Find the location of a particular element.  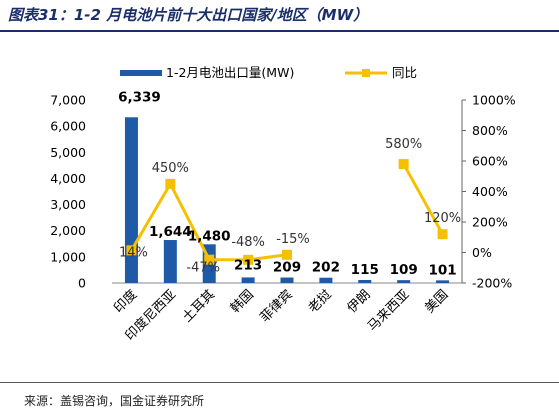

line-value-label: -15% is located at coordinates (293, 239).